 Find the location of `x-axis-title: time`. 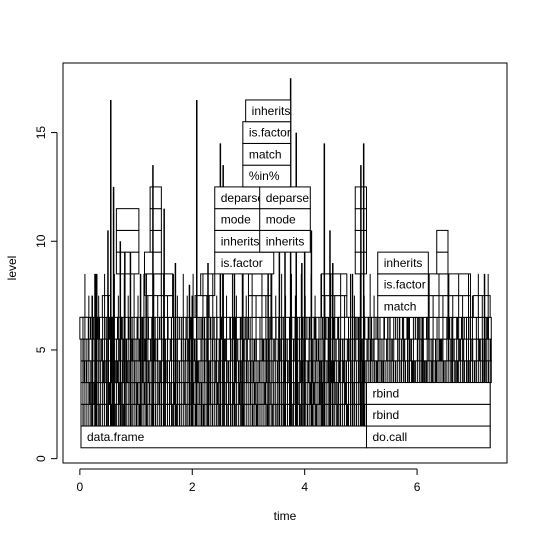

x-axis-title: time is located at coordinates (285, 516).